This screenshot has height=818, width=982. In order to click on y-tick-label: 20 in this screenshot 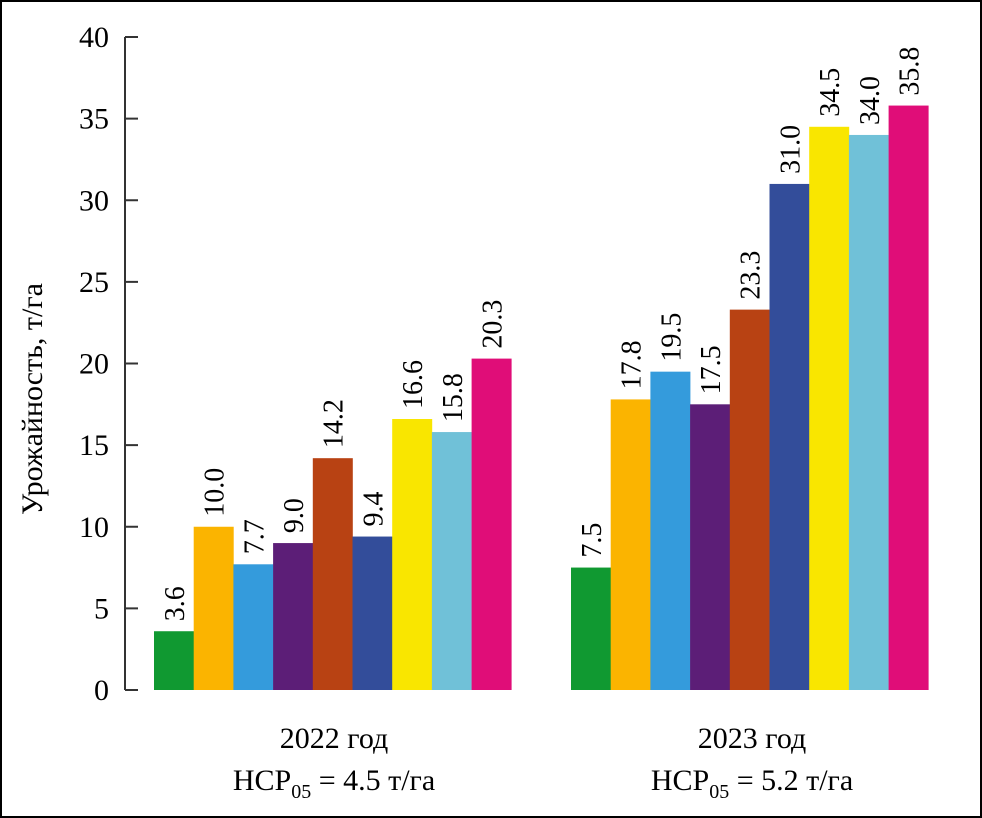, I will do `click(94, 364)`.